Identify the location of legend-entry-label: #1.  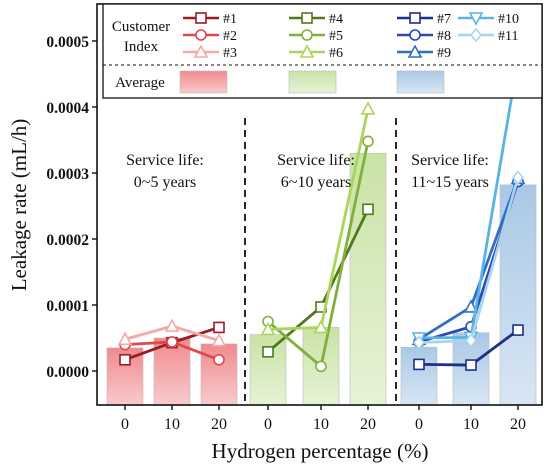
(230, 19).